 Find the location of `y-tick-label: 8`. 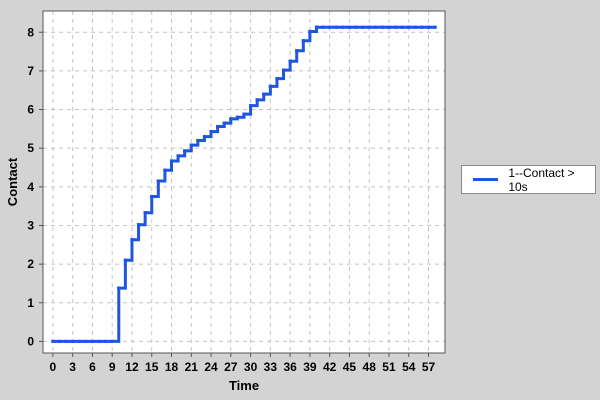

y-tick-label: 8 is located at coordinates (30, 32).